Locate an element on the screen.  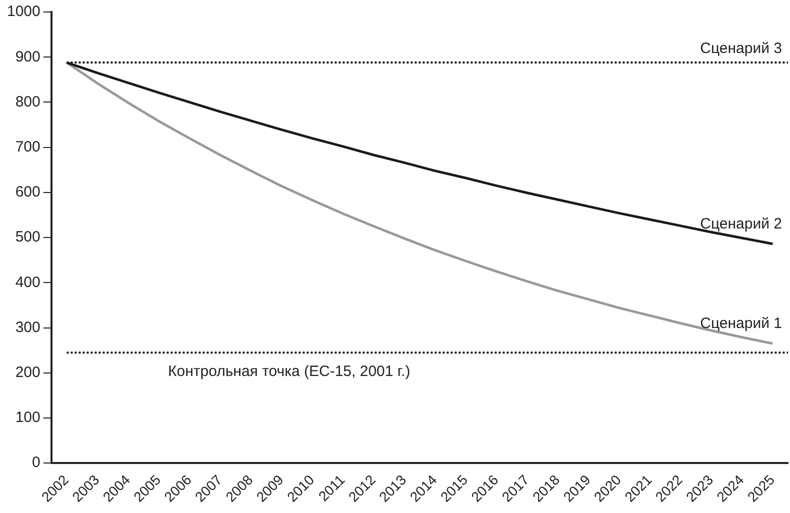
series-label: Сценарий 2 is located at coordinates (741, 224).